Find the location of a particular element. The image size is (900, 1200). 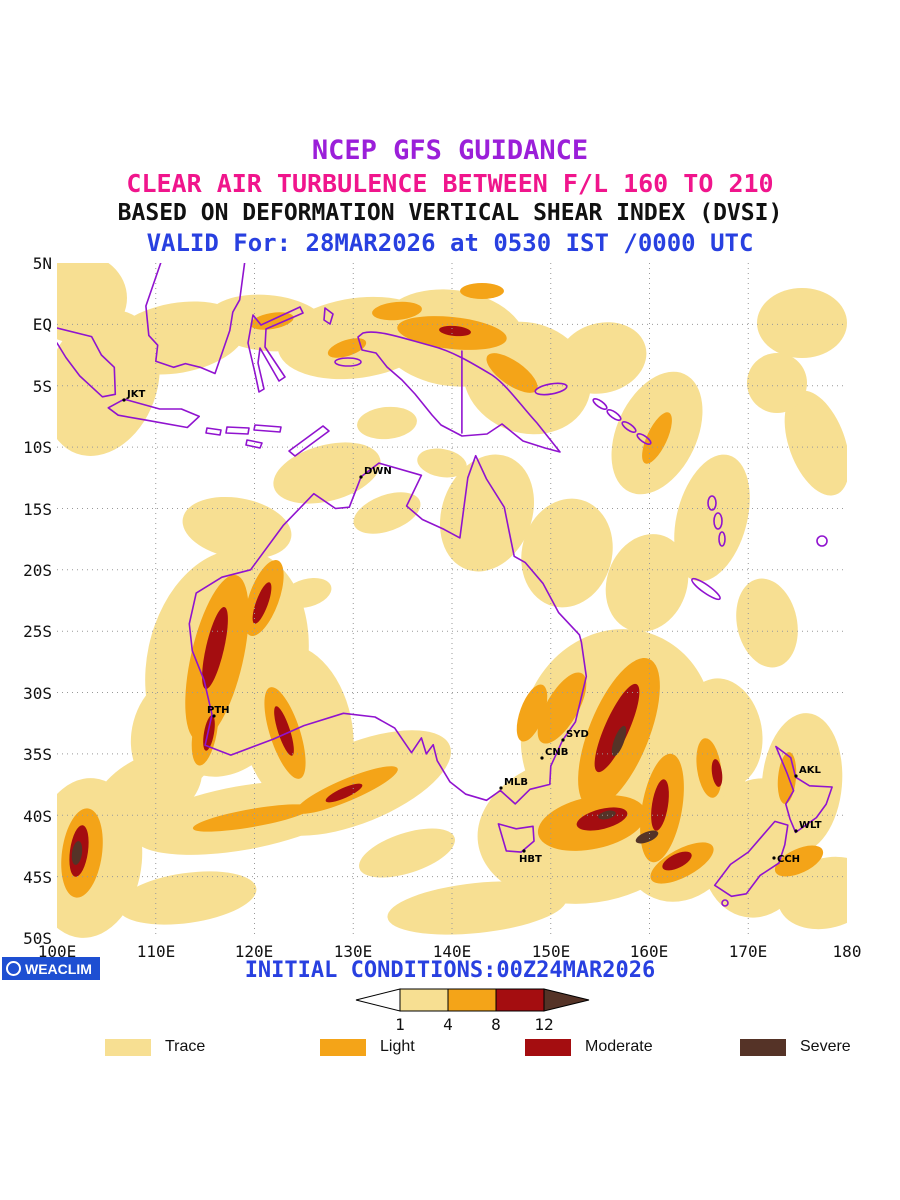

legend-item-moderate: Moderate is located at coordinates (589, 1047).